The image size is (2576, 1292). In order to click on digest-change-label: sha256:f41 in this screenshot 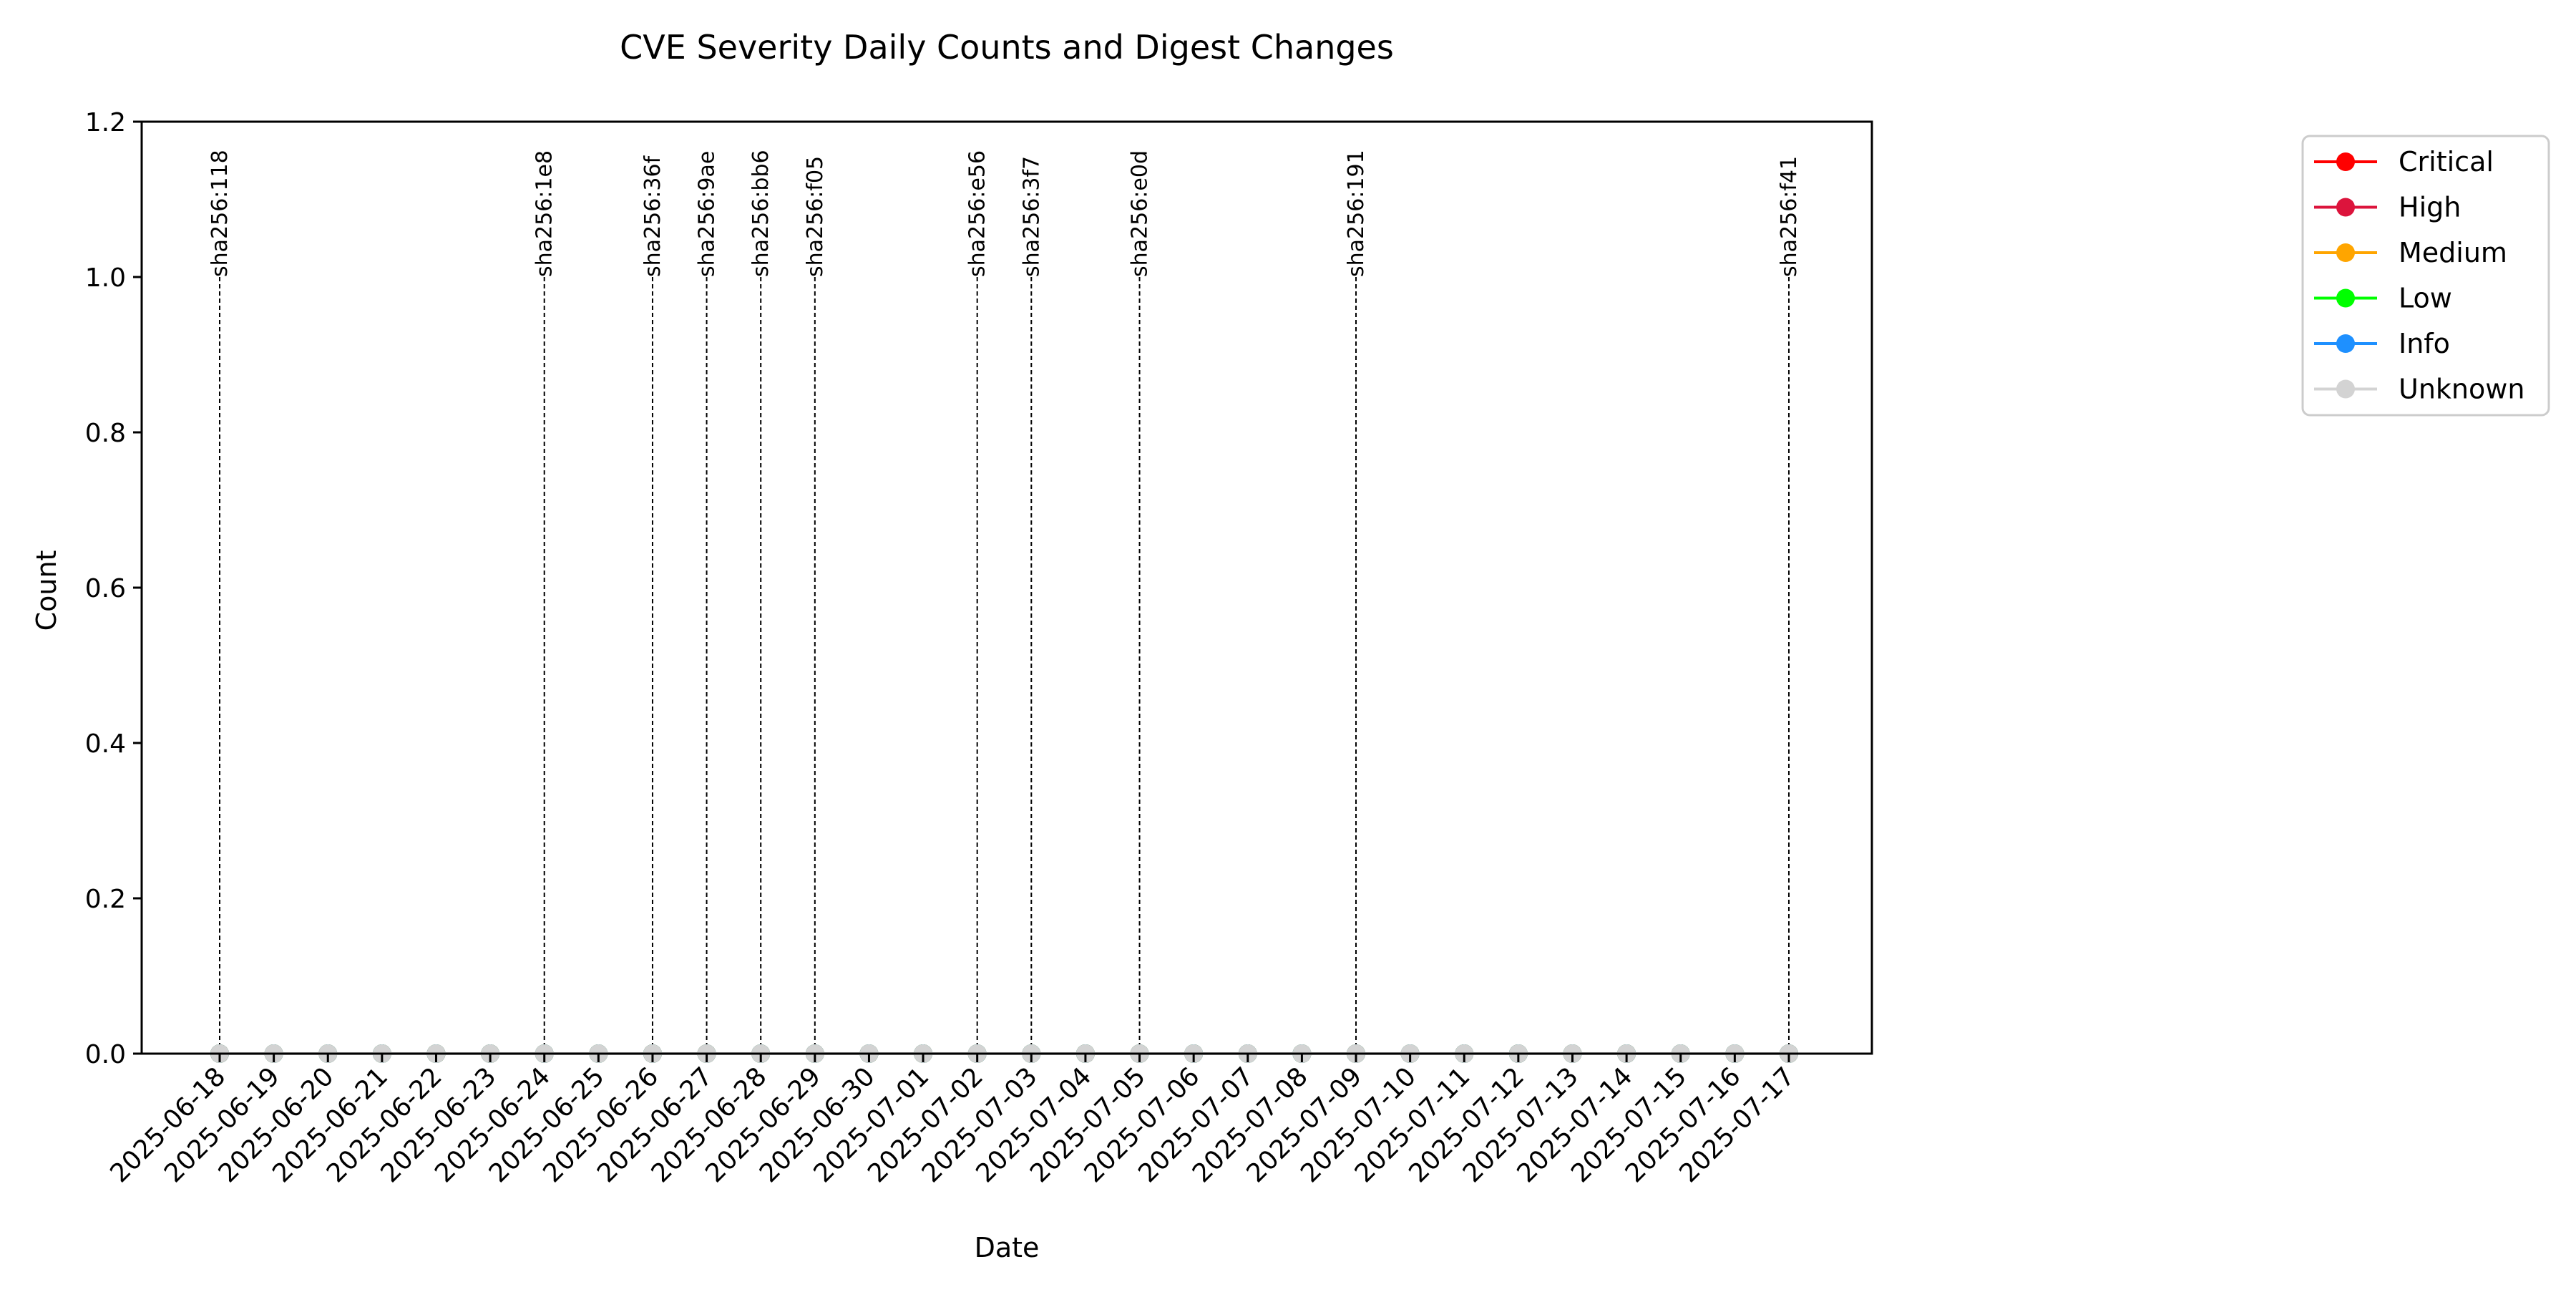, I will do `click(1789, 216)`.